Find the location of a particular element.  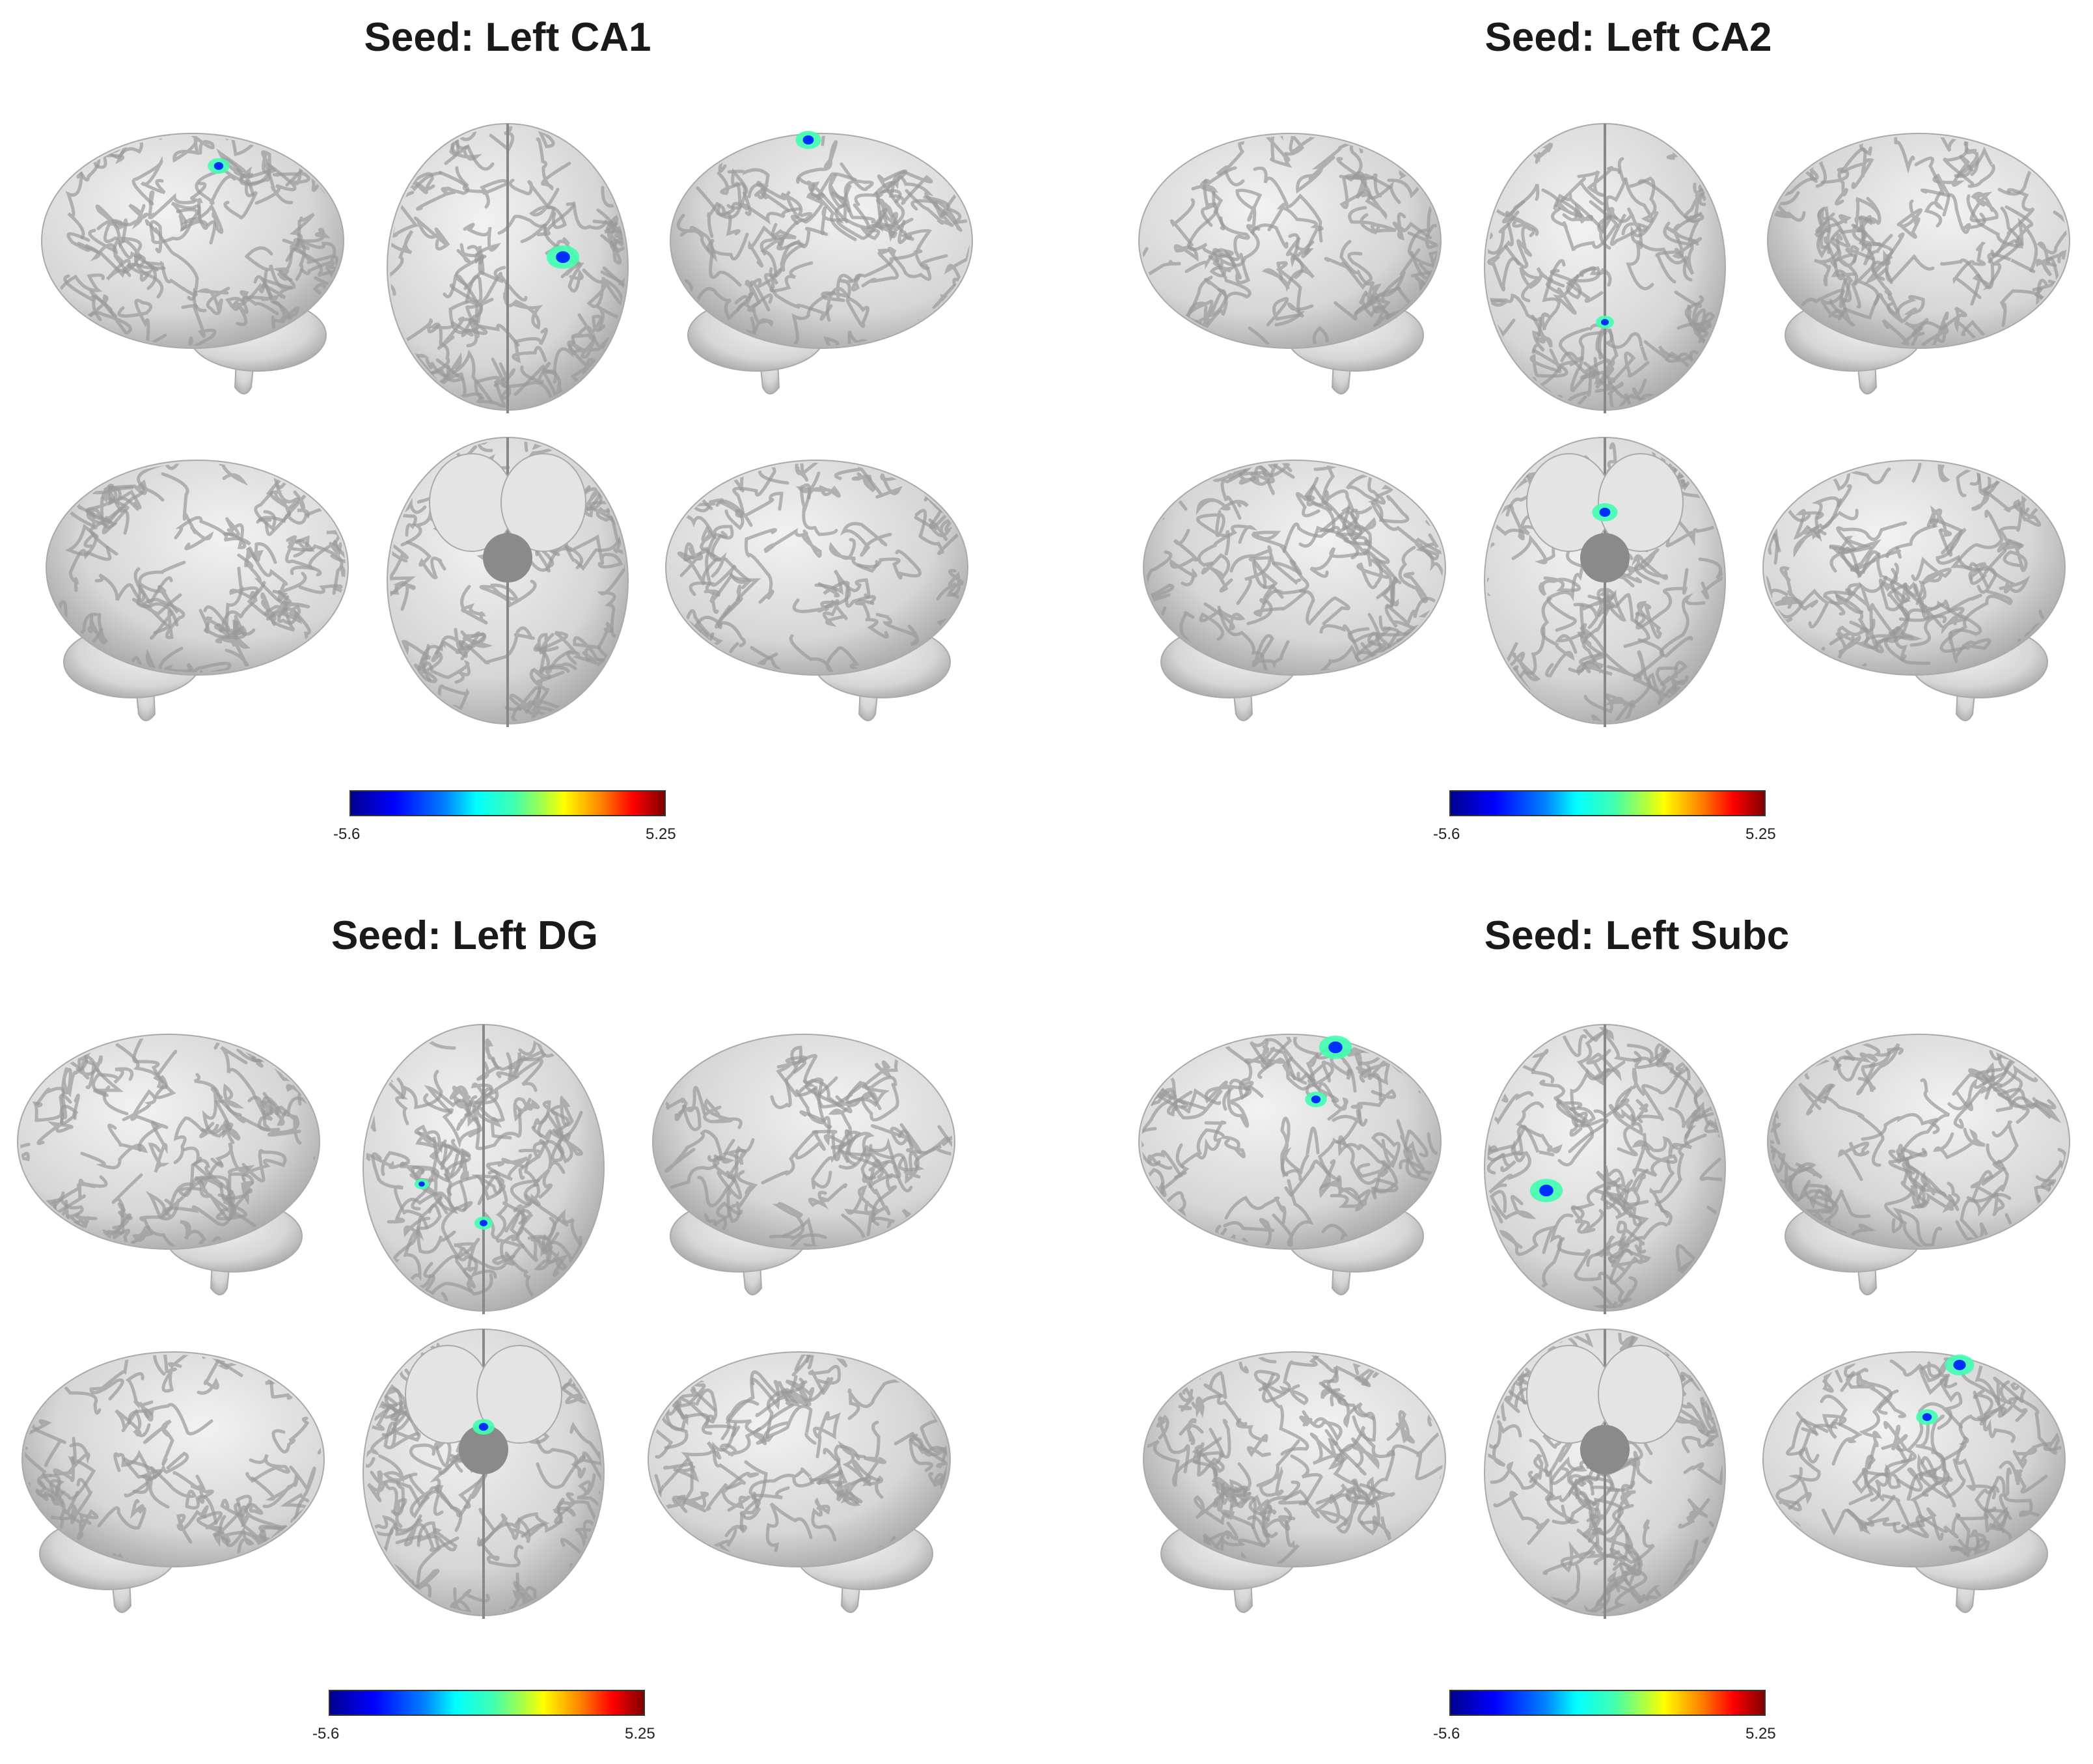

panel-title-ca1: Seed: Left CA1 is located at coordinates (507, 37).